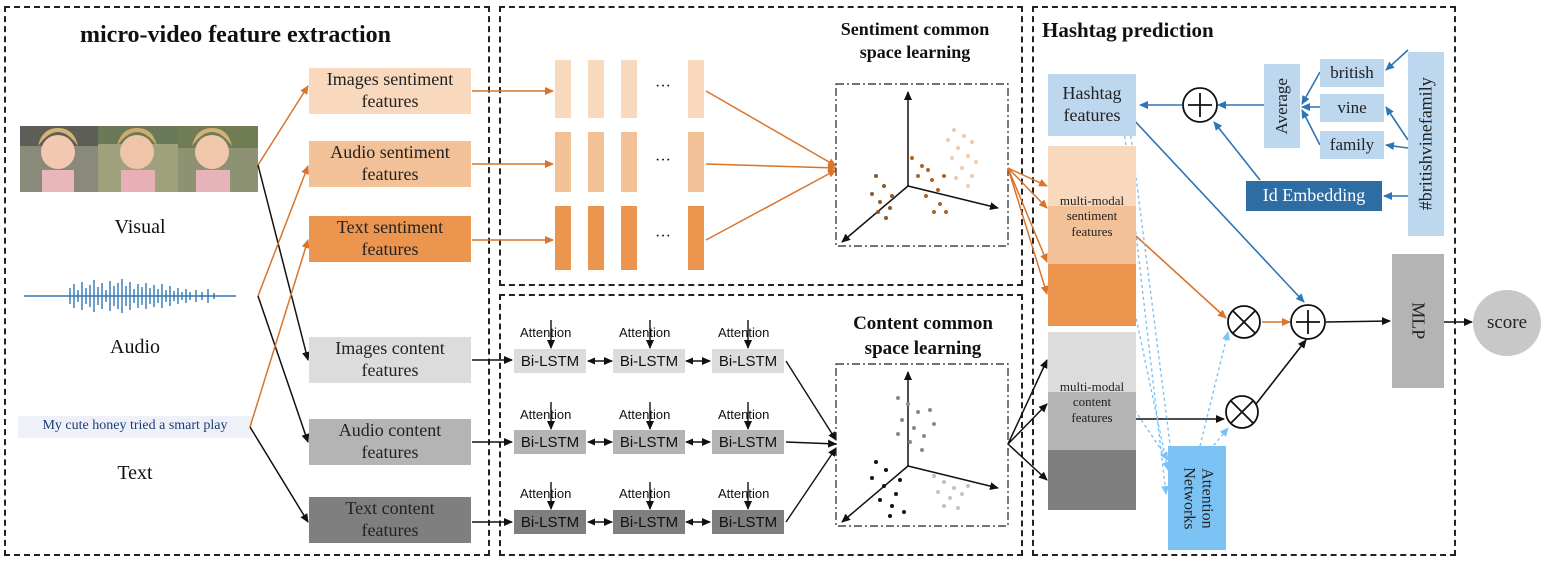 The width and height of the screenshot is (1545, 562). Describe the element at coordinates (1092, 480) in the screenshot. I see `mm-content-block-dark` at that location.